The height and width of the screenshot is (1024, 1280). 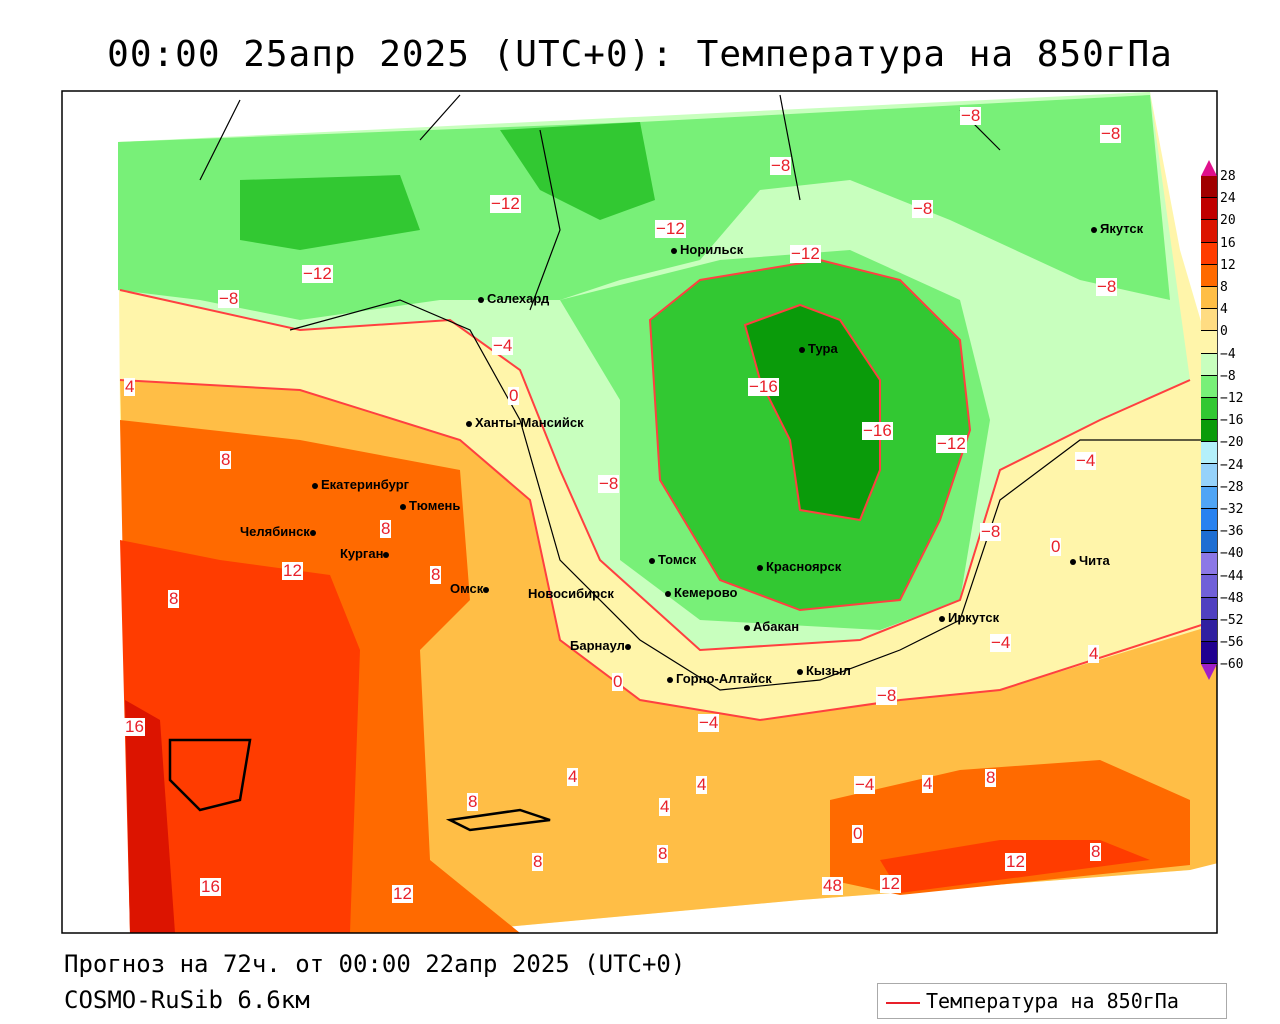 What do you see at coordinates (1209, 168) in the screenshot?
I see `colorbar-max-arrow` at bounding box center [1209, 168].